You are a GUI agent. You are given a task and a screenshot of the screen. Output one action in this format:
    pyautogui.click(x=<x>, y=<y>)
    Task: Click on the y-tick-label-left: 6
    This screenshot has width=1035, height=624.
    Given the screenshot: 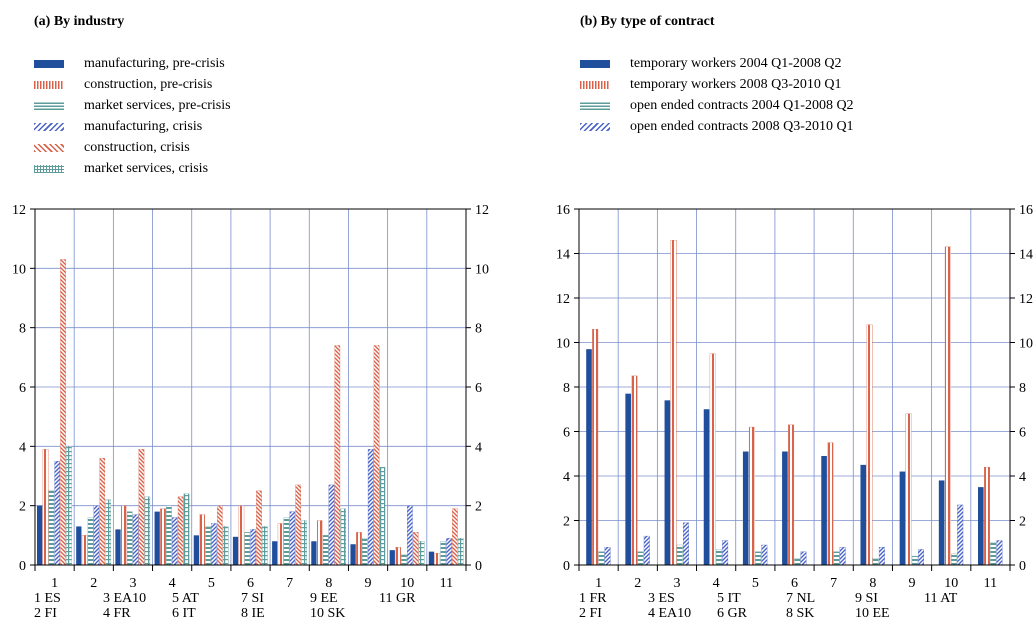 What is the action you would take?
    pyautogui.click(x=22, y=388)
    